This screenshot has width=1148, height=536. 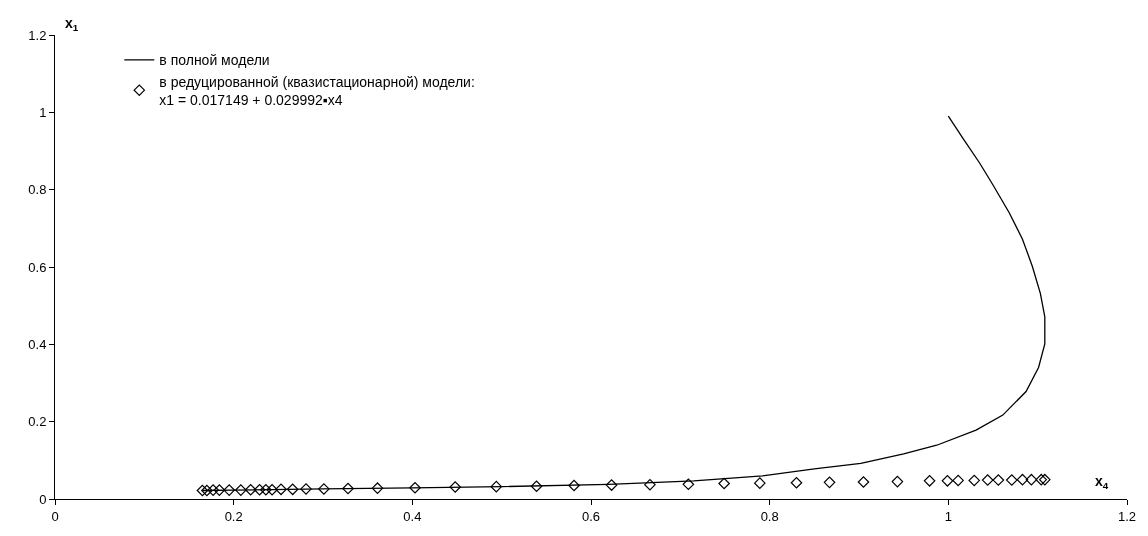 What do you see at coordinates (43, 499) in the screenshot?
I see `y-tick-label: 0` at bounding box center [43, 499].